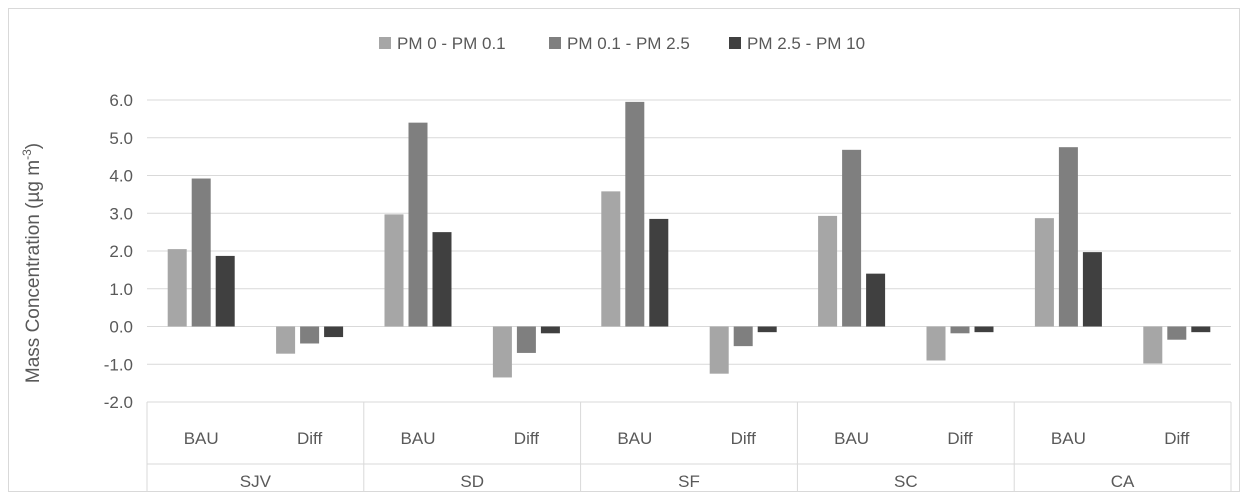 This screenshot has height=500, width=1248. What do you see at coordinates (121, 138) in the screenshot?
I see `y-tick-label: 5.0` at bounding box center [121, 138].